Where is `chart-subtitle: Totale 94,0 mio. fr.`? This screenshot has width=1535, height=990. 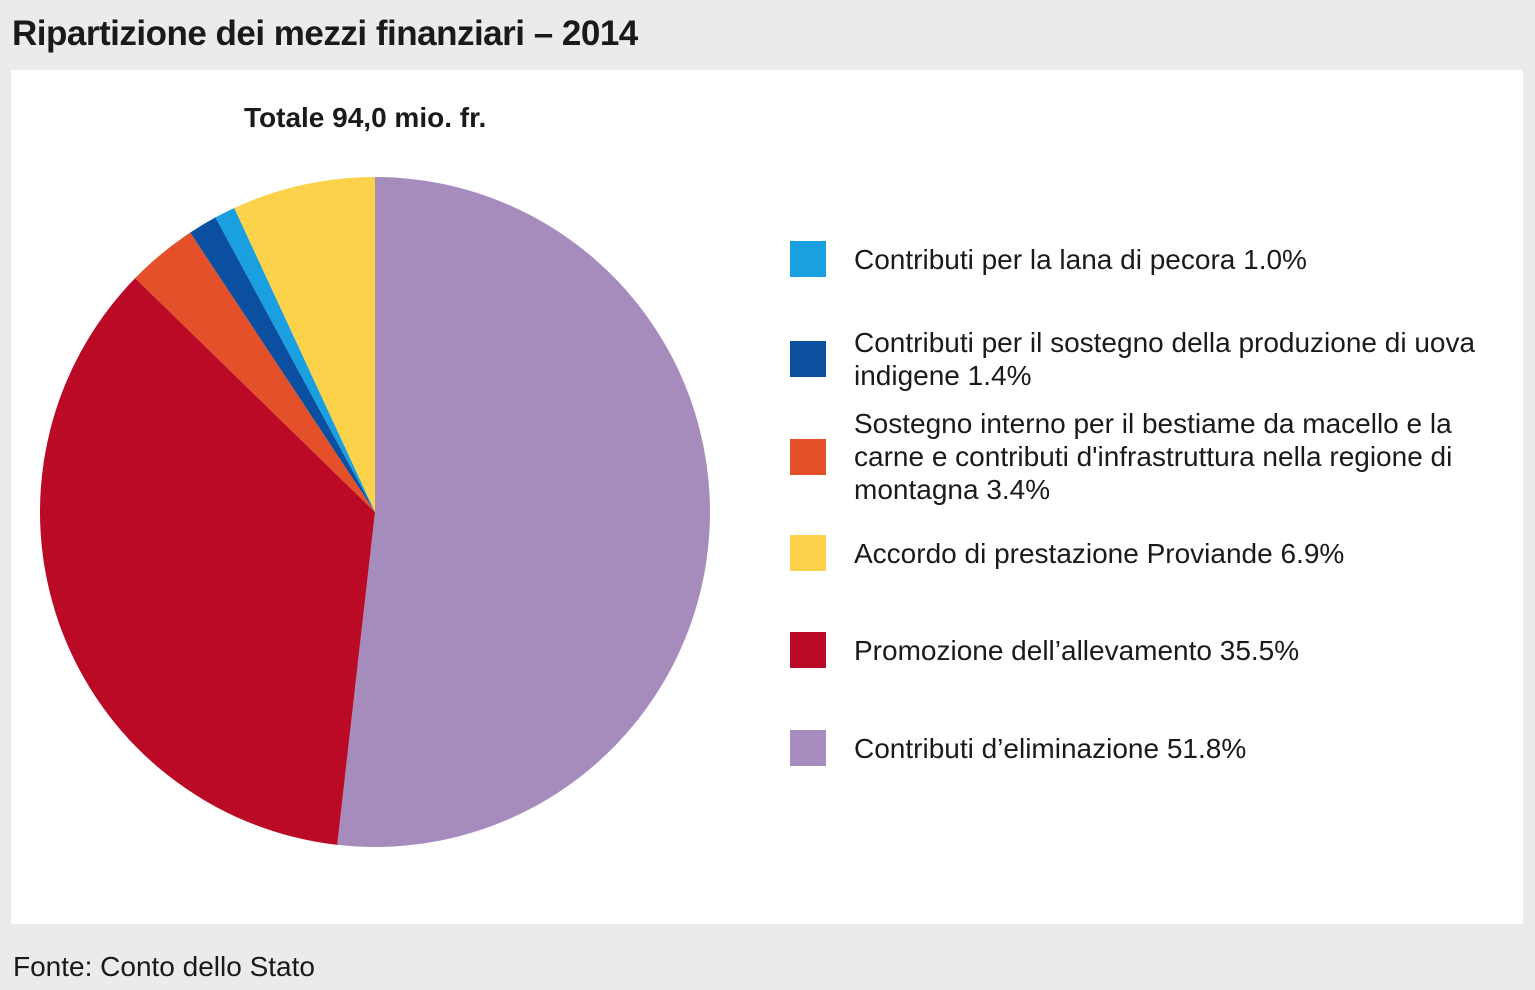
chart-subtitle: Totale 94,0 mio. fr. is located at coordinates (365, 117).